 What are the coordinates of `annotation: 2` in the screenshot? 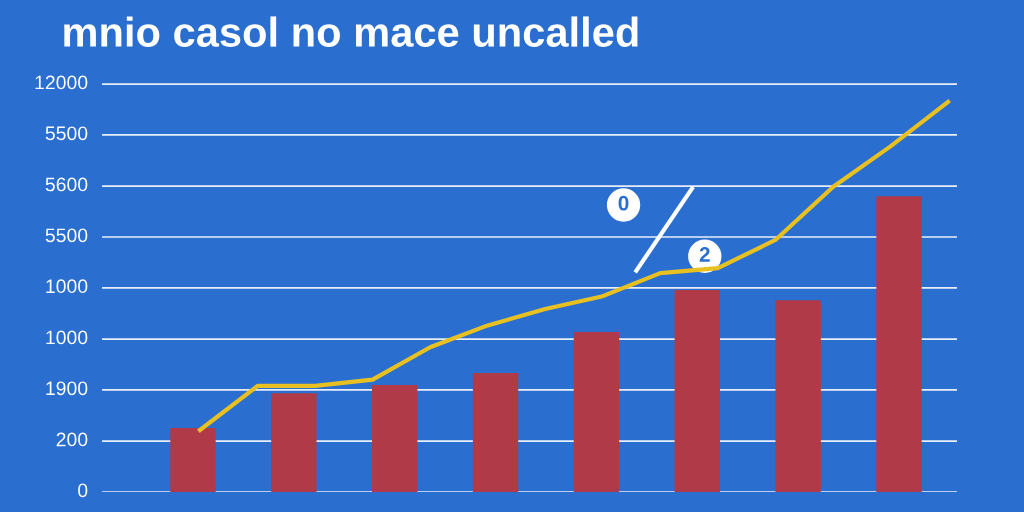 It's located at (704, 254).